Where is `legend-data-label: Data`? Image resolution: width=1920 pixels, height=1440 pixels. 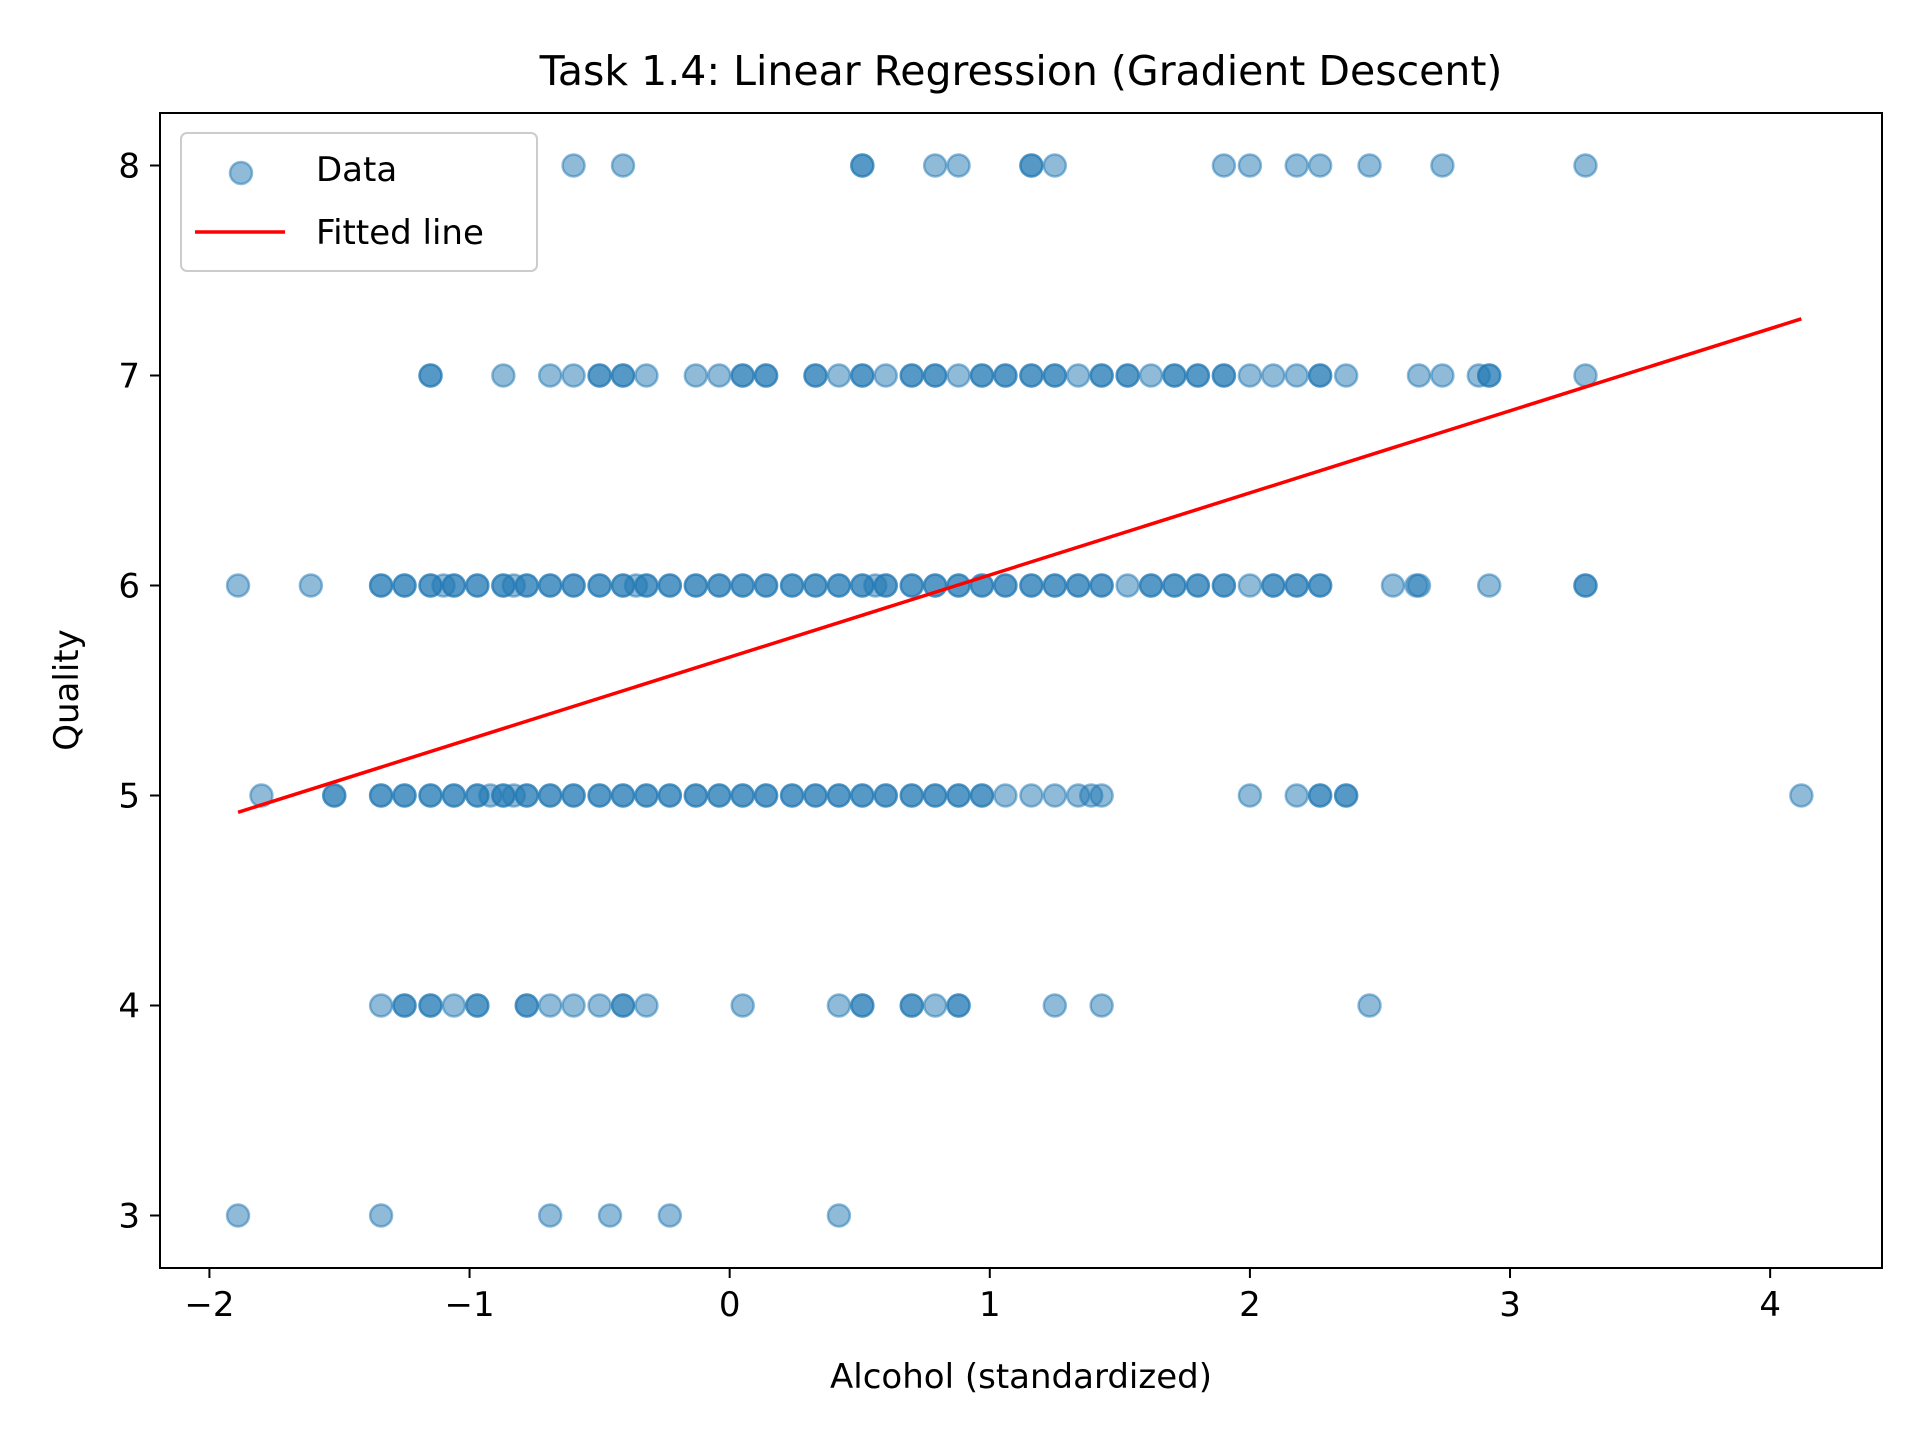 legend-data-label: Data is located at coordinates (356, 170).